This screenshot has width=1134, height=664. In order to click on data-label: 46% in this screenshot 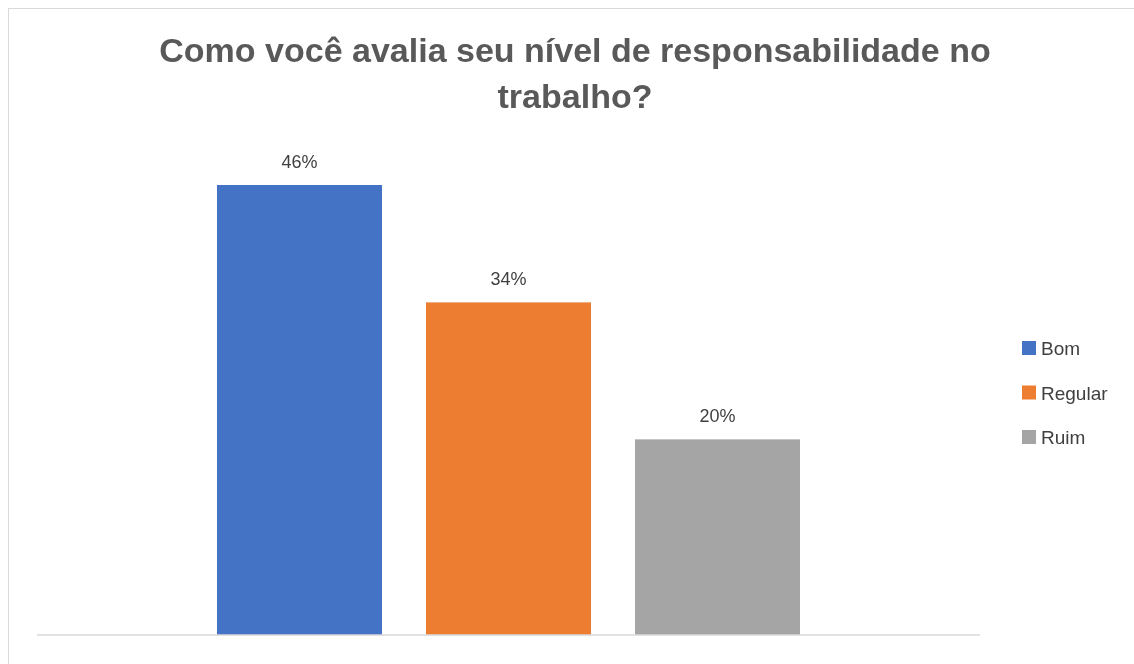, I will do `click(299, 162)`.